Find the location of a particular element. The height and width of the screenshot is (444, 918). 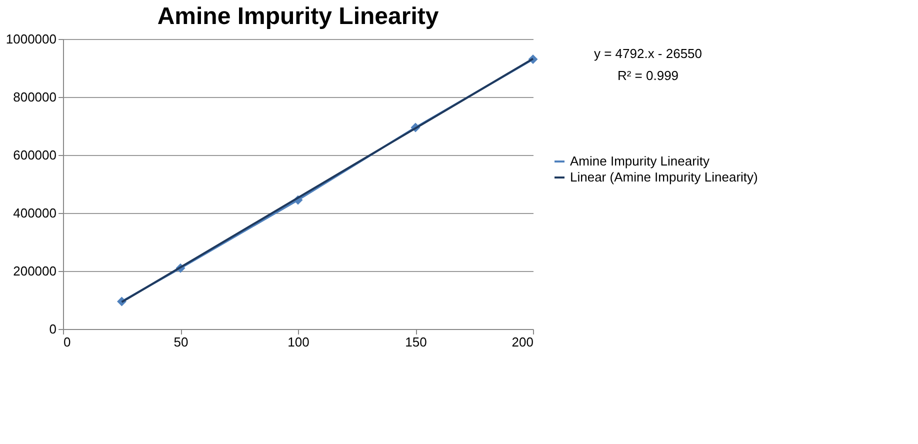

y-tick-label: 800000 is located at coordinates (34, 97).